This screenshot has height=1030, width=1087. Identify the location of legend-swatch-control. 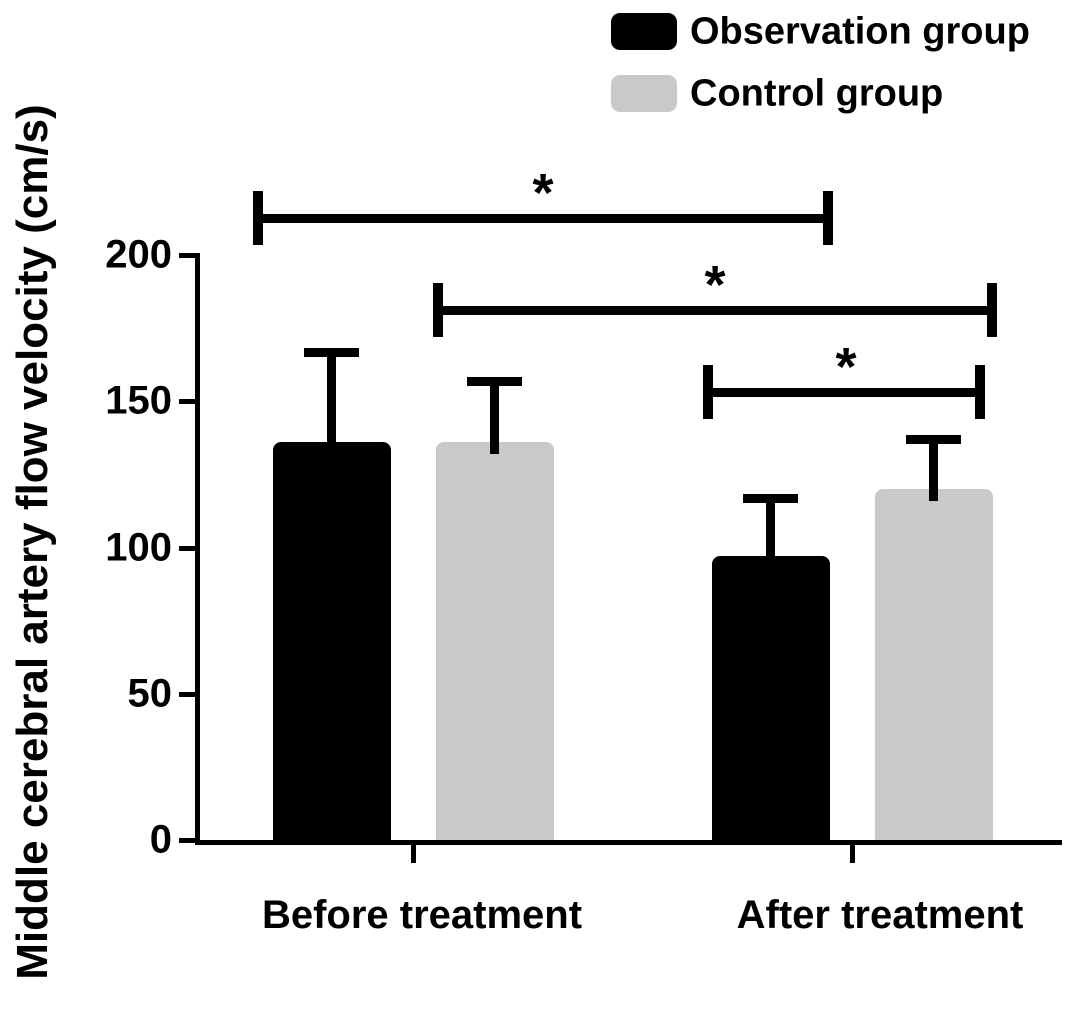
(644, 93).